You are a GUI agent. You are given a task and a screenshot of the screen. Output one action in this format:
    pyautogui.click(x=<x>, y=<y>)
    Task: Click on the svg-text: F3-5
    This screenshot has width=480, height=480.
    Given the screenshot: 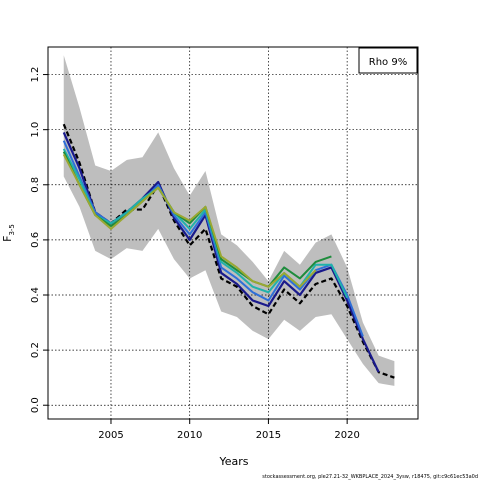 What is the action you would take?
    pyautogui.click(x=8, y=233)
    